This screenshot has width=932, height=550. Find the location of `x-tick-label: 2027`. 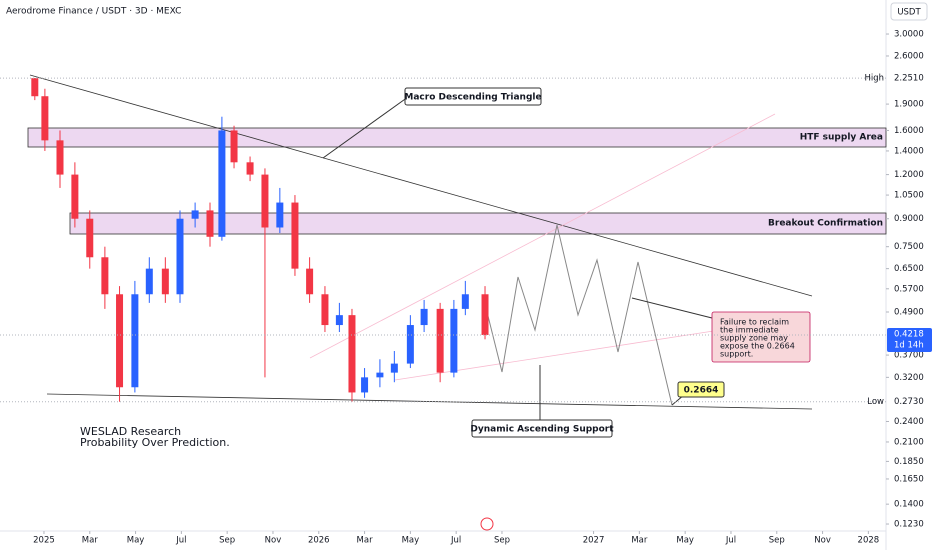

x-tick-label: 2027 is located at coordinates (594, 541).